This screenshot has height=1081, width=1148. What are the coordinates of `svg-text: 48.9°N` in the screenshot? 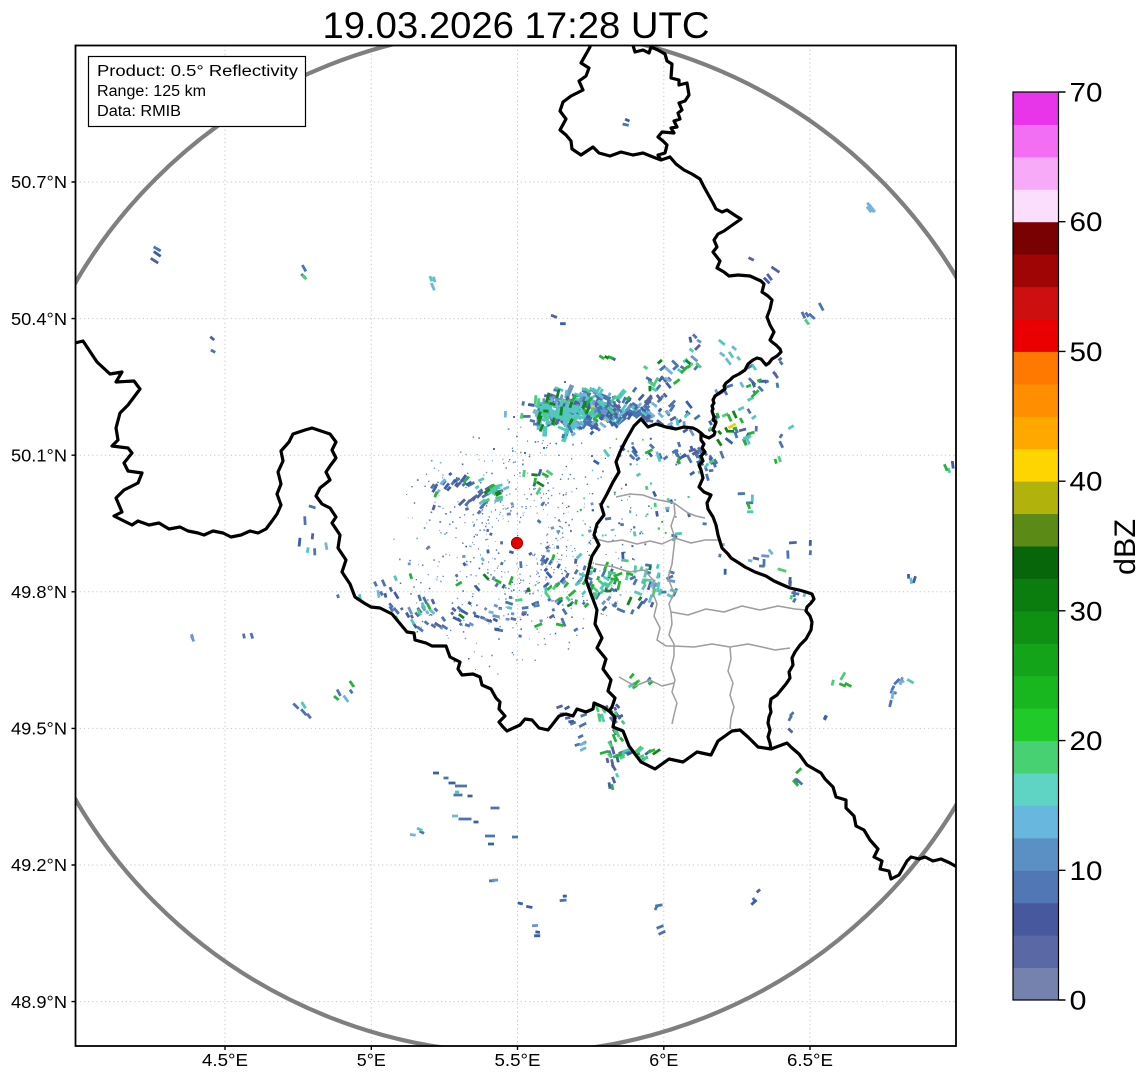 It's located at (39, 1002).